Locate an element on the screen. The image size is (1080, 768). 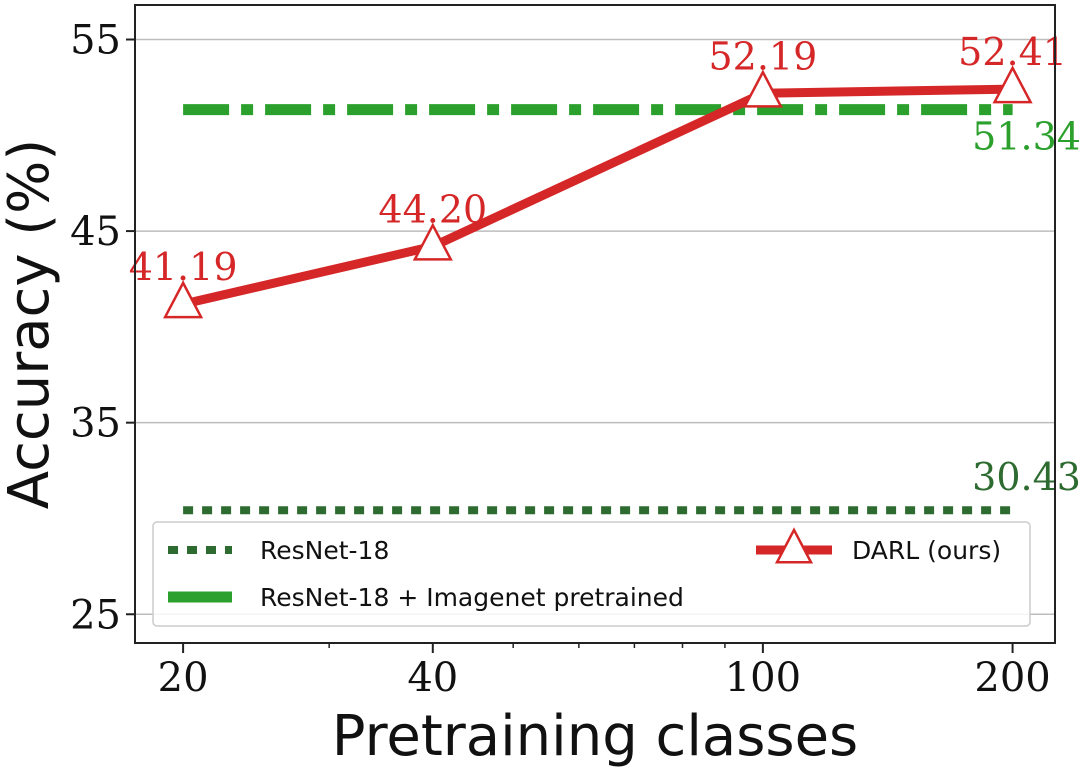
legend-label-darl: DARL (ours) is located at coordinates (926, 550).